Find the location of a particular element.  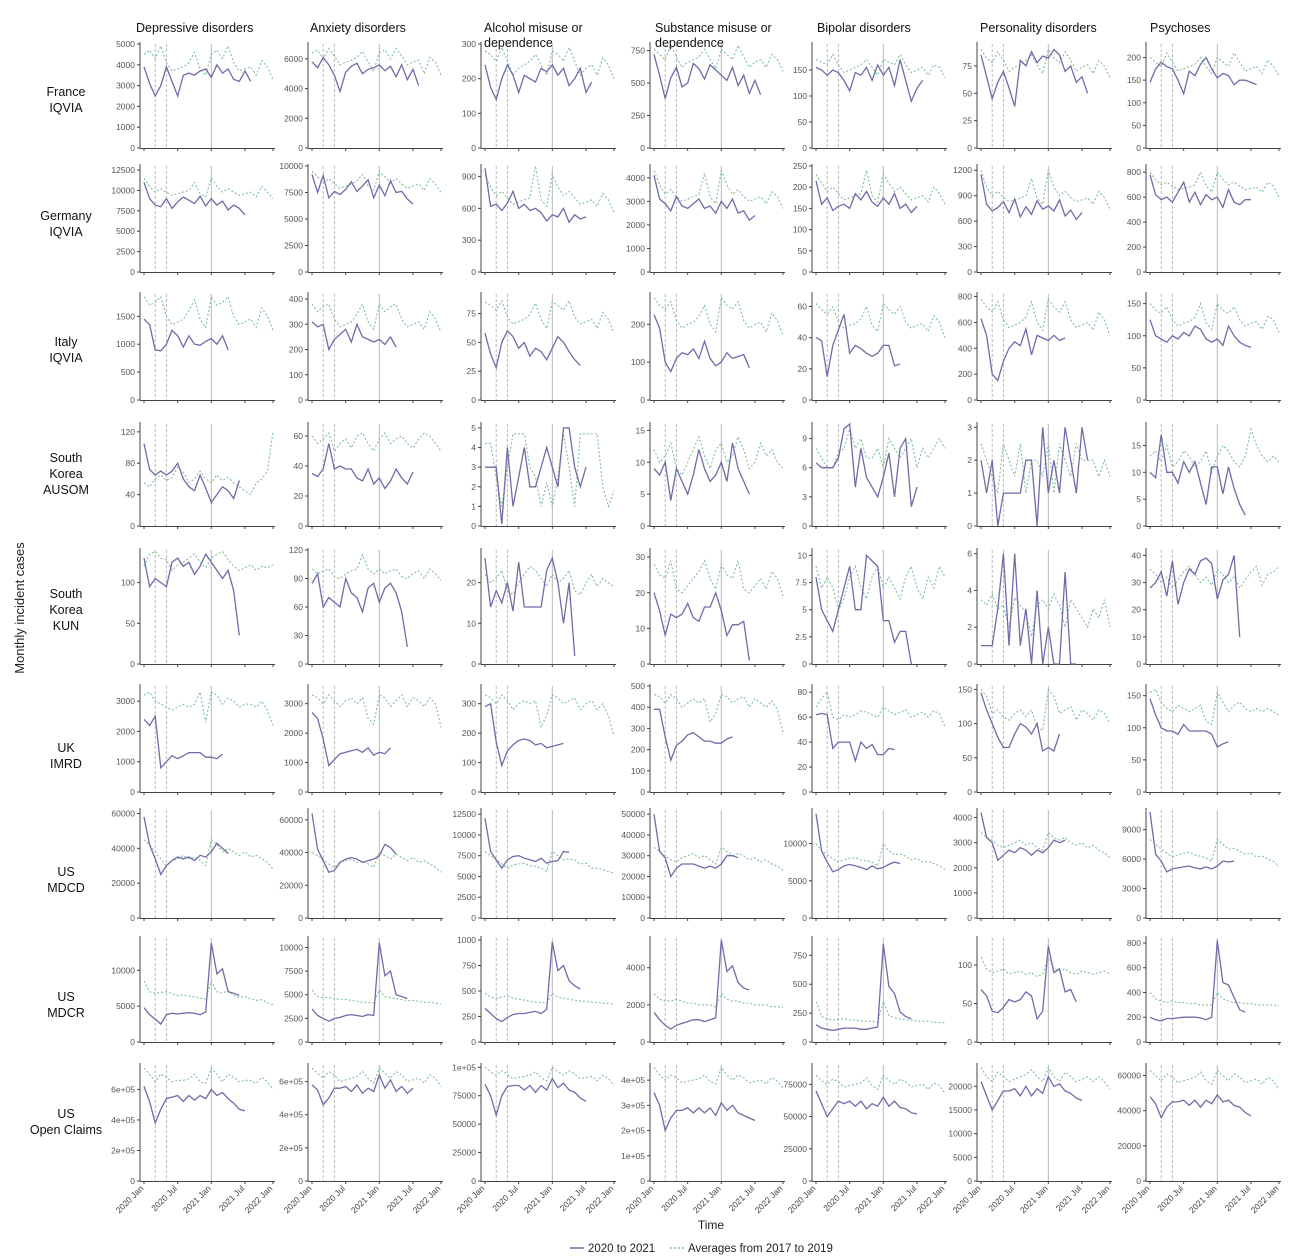

column-header: Anxiety disorders is located at coordinates (358, 28).